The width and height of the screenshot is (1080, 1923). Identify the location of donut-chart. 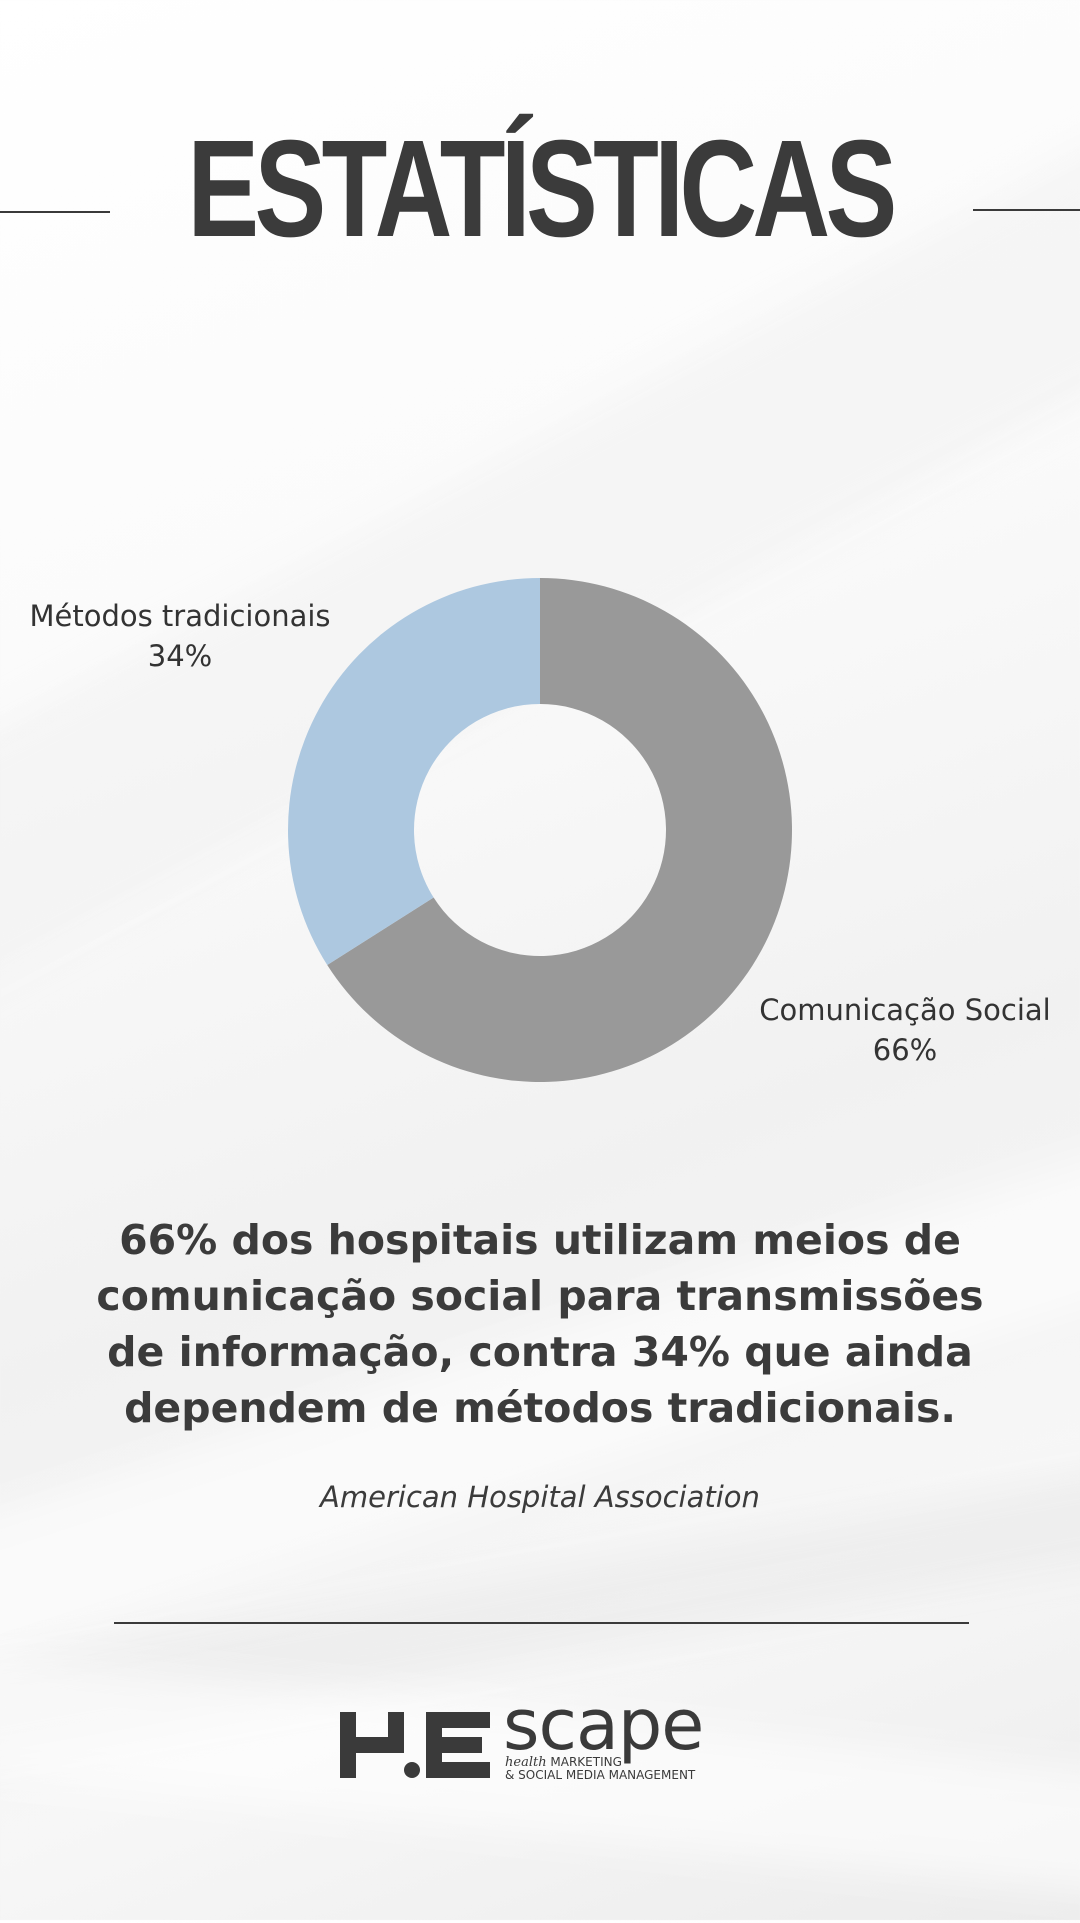
(539, 830).